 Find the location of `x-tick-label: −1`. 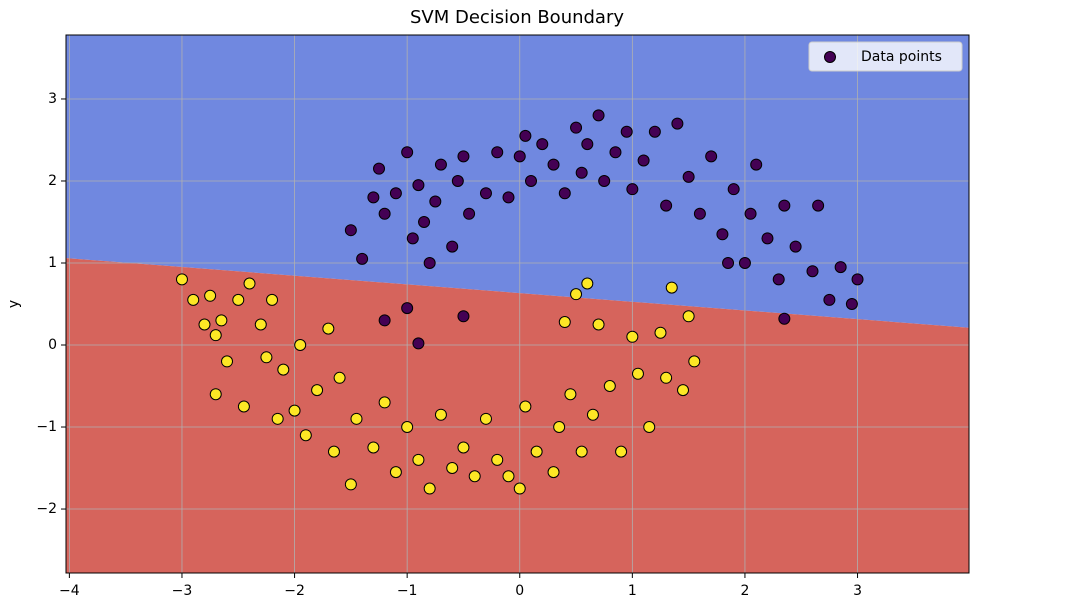

x-tick-label: −1 is located at coordinates (407, 591).